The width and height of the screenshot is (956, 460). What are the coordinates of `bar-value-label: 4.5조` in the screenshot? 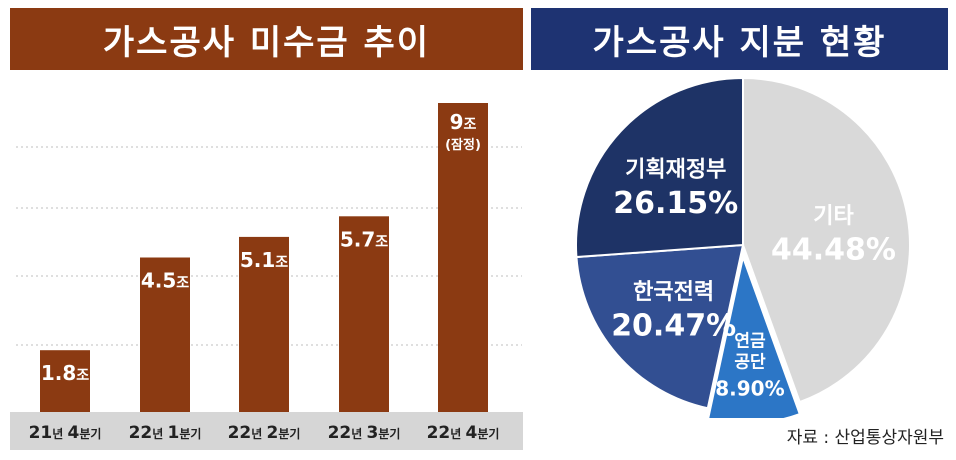 It's located at (165, 281).